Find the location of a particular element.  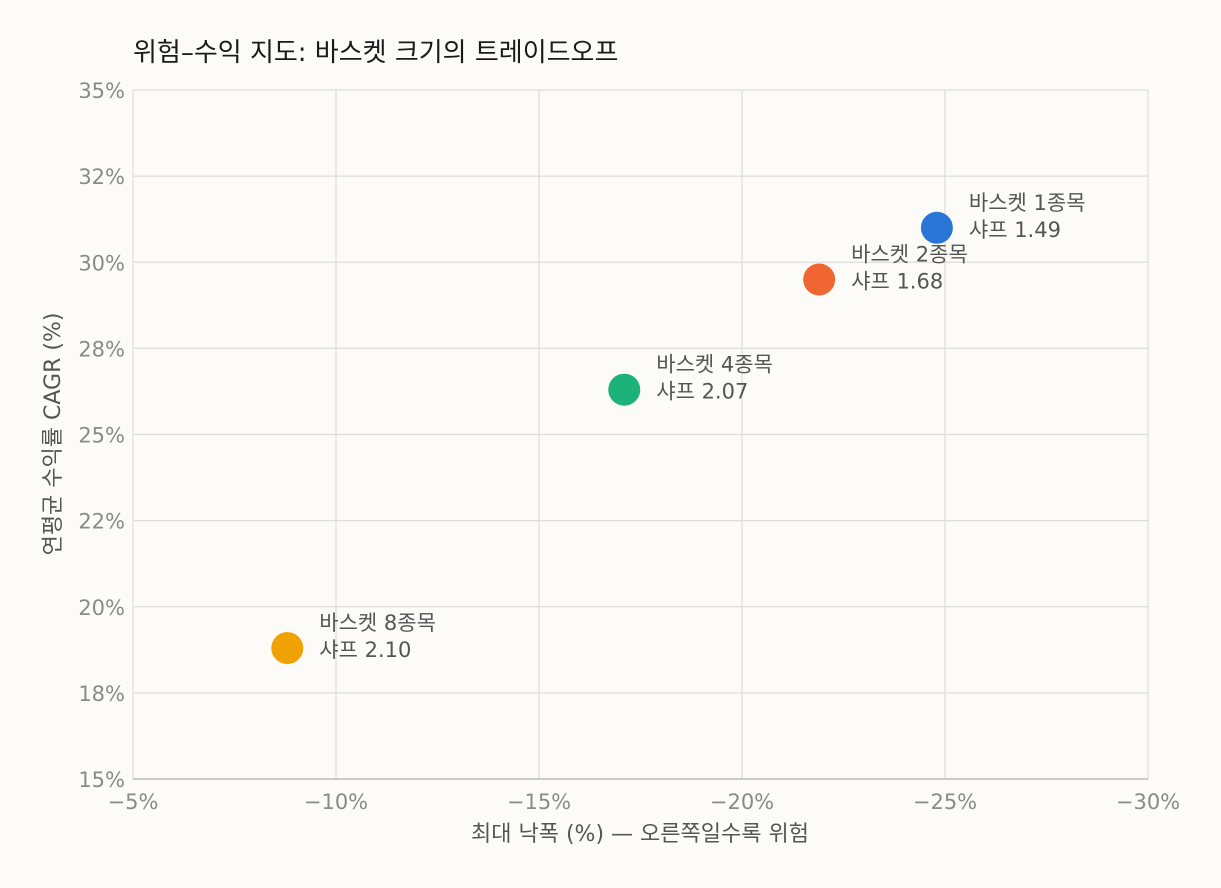

y-tick-label: 18% is located at coordinates (101, 694).